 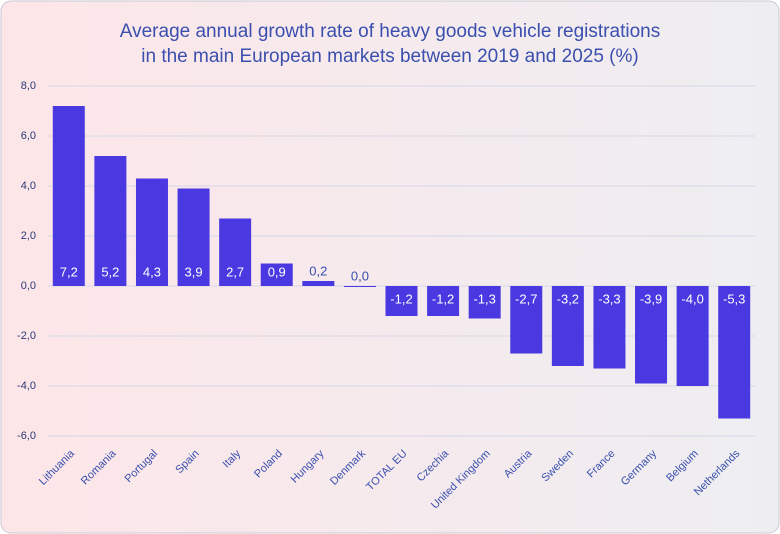 I want to click on value-label: -5,3, so click(x=734, y=298).